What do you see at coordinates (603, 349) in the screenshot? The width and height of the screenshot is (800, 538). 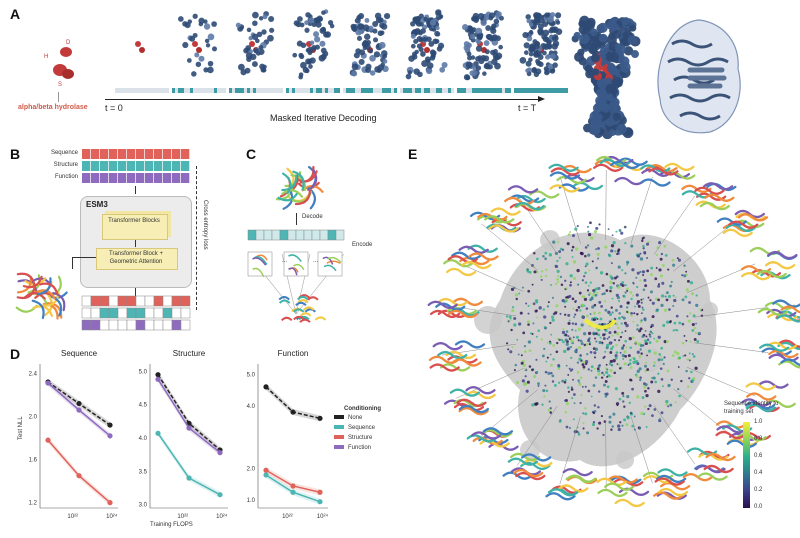 I see `density-region` at bounding box center [603, 349].